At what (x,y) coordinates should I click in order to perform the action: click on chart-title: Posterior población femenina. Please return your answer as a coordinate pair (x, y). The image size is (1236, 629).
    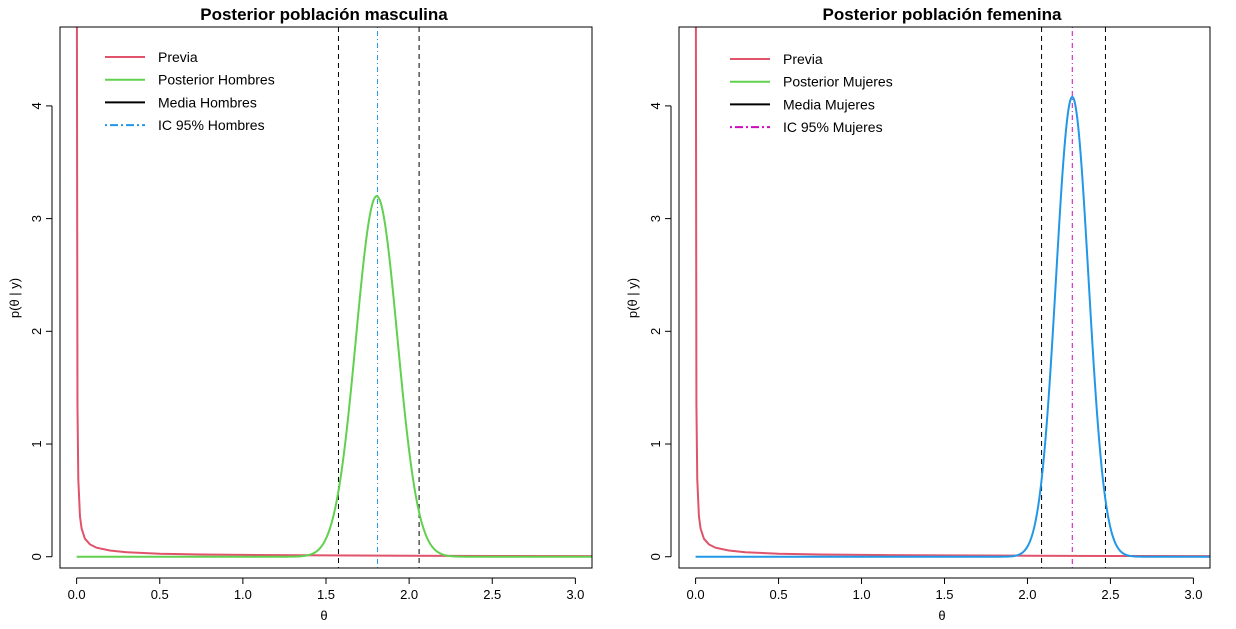
    Looking at the image, I should click on (943, 14).